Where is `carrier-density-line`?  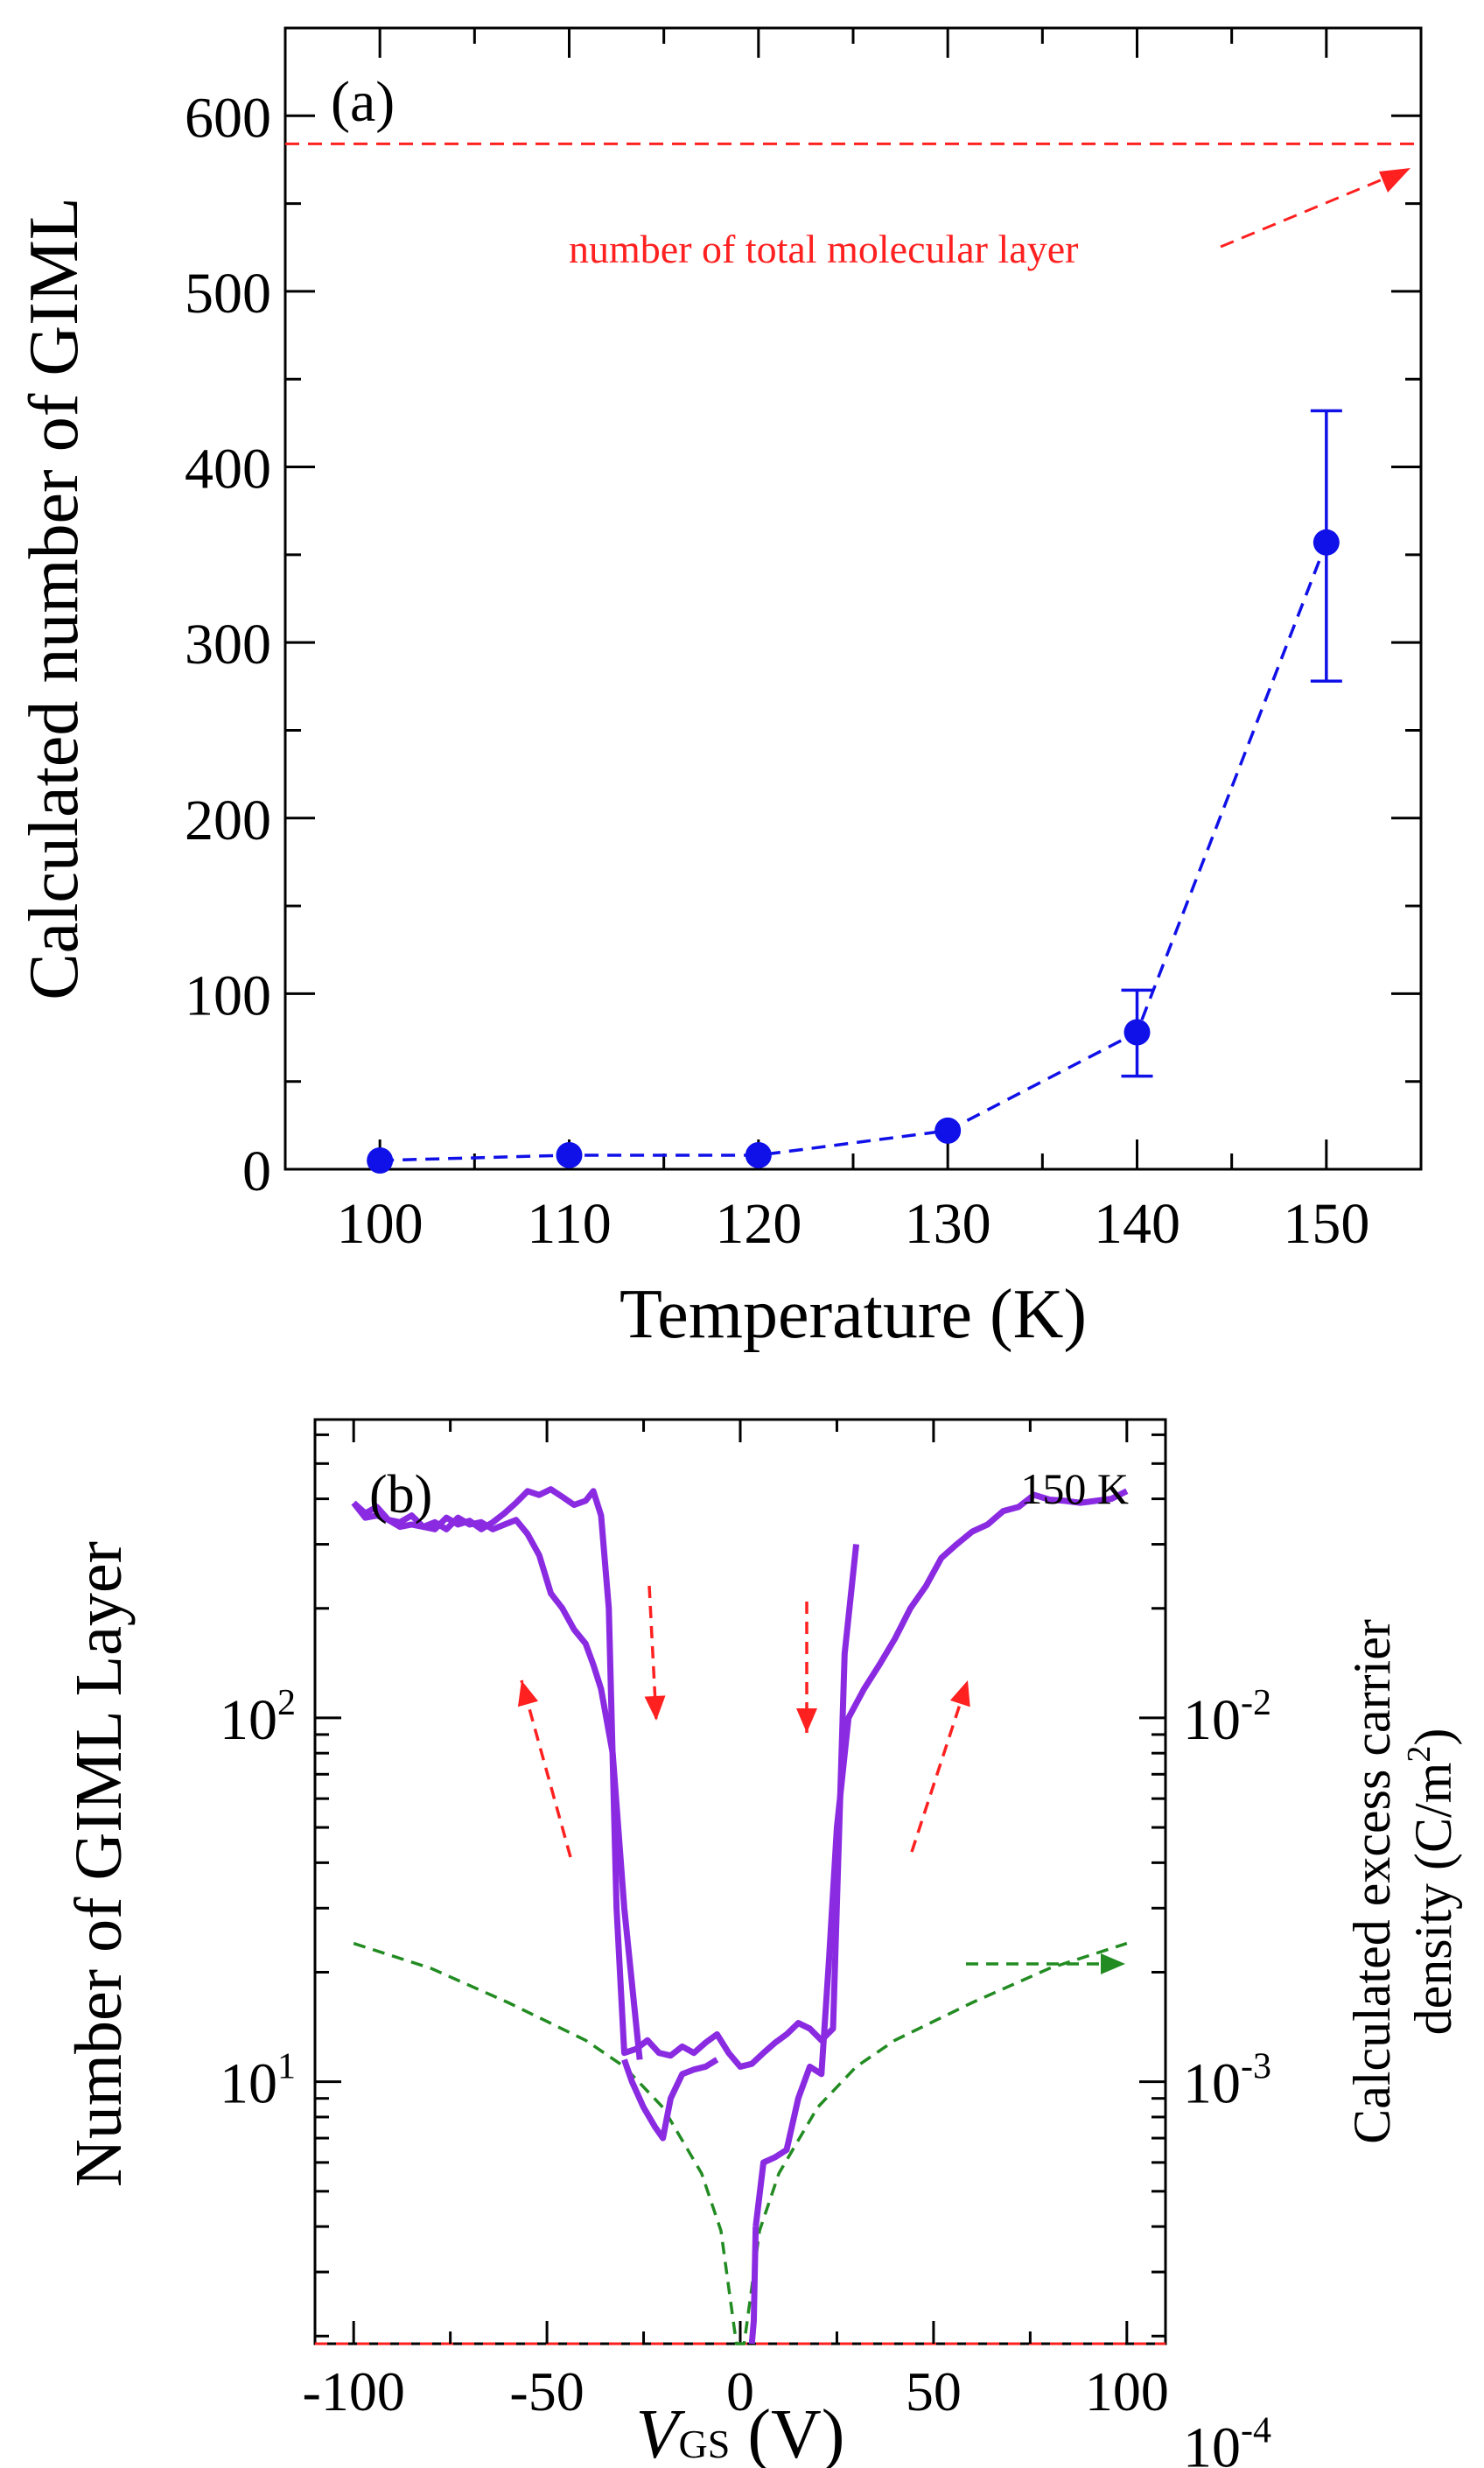 carrier-density-line is located at coordinates (740, 2143).